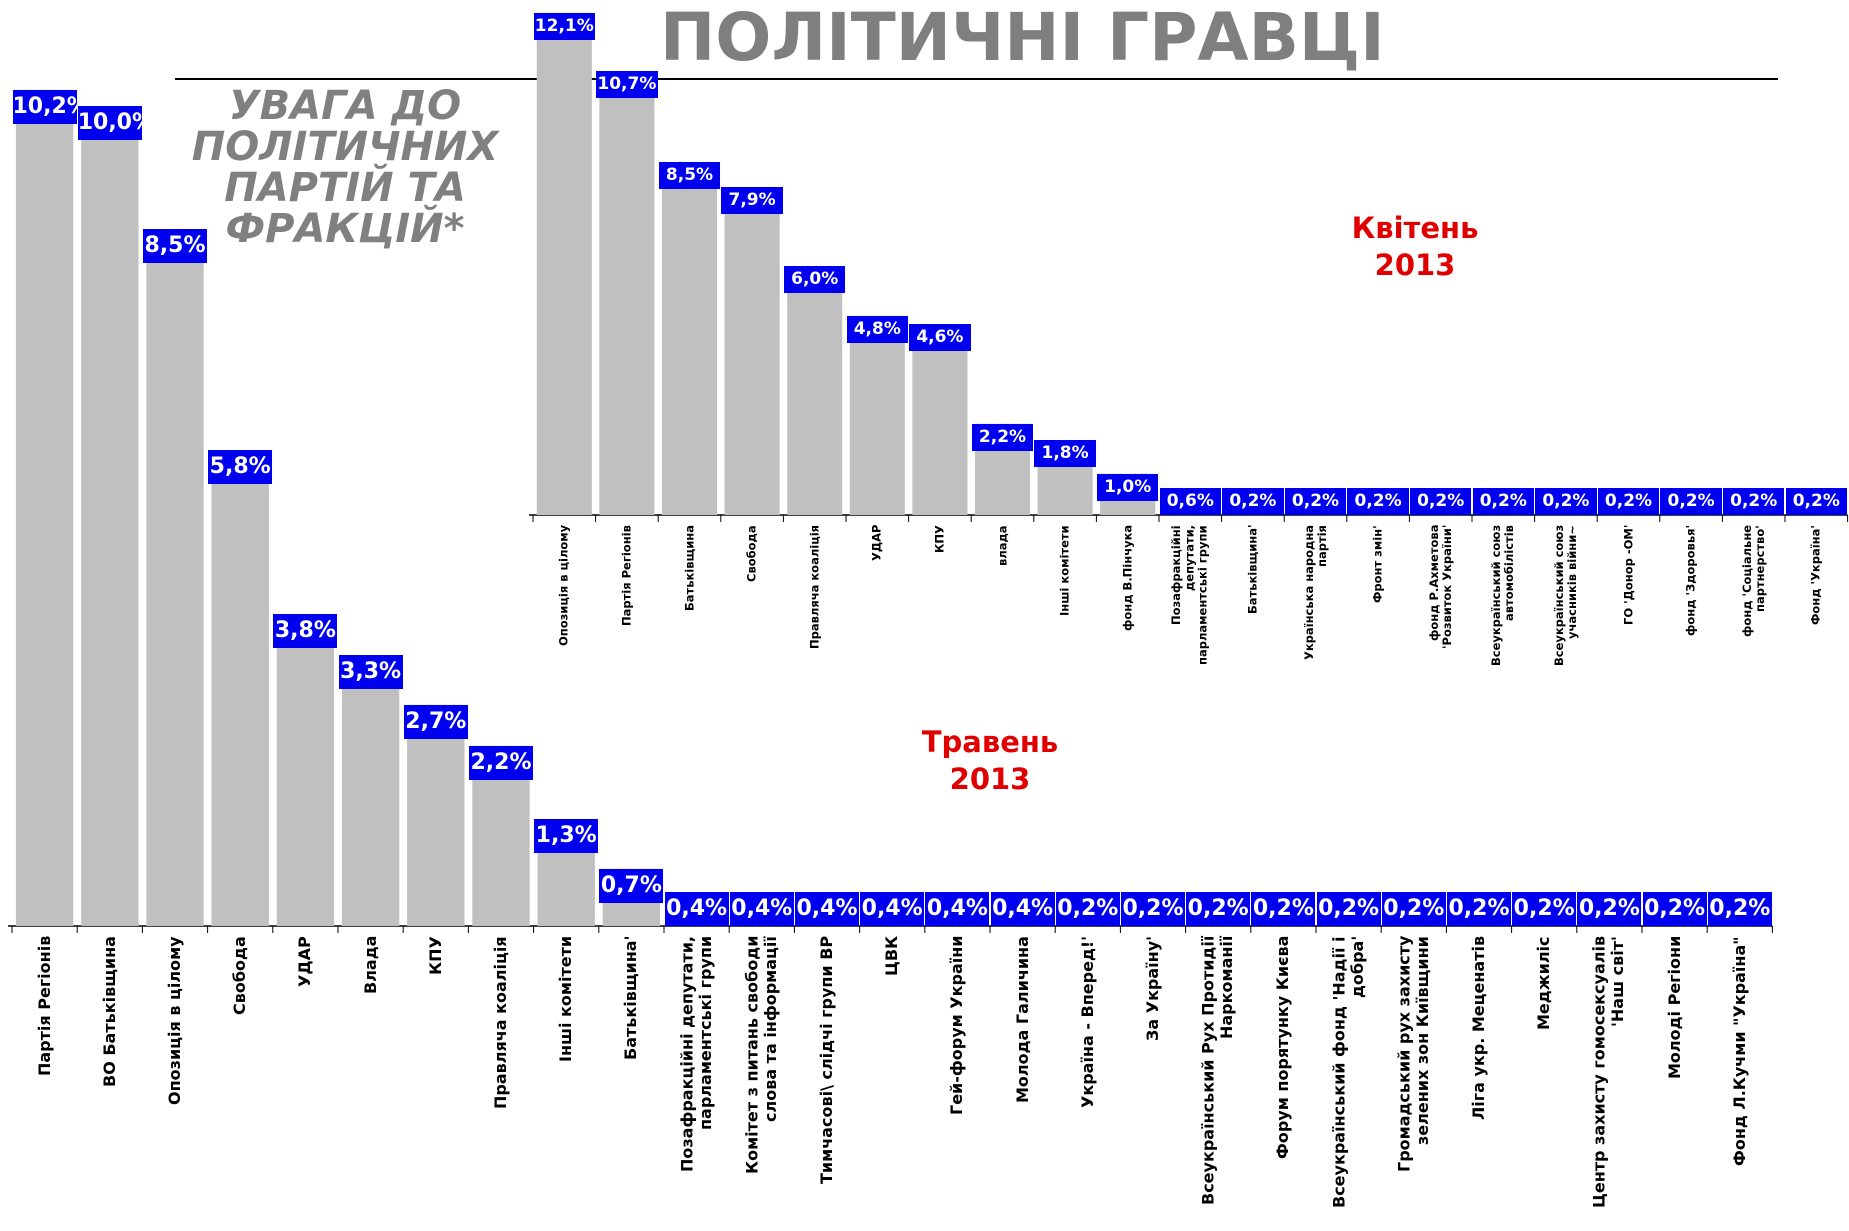 The width and height of the screenshot is (1849, 1231). What do you see at coordinates (1627, 575) in the screenshot?
I see `x-tick-label: ГО 'Донор -ОМ'` at bounding box center [1627, 575].